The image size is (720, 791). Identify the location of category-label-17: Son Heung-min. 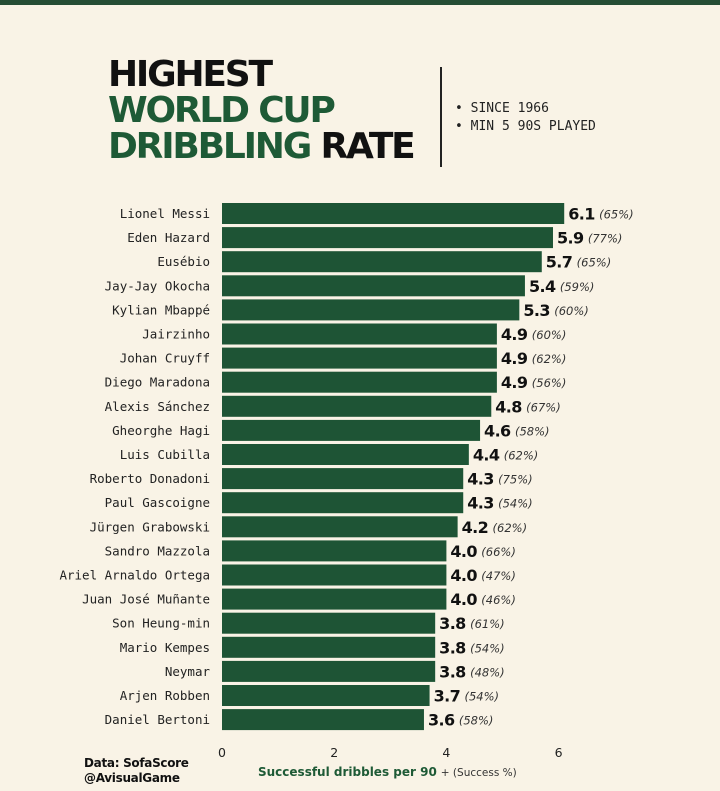
(161, 623).